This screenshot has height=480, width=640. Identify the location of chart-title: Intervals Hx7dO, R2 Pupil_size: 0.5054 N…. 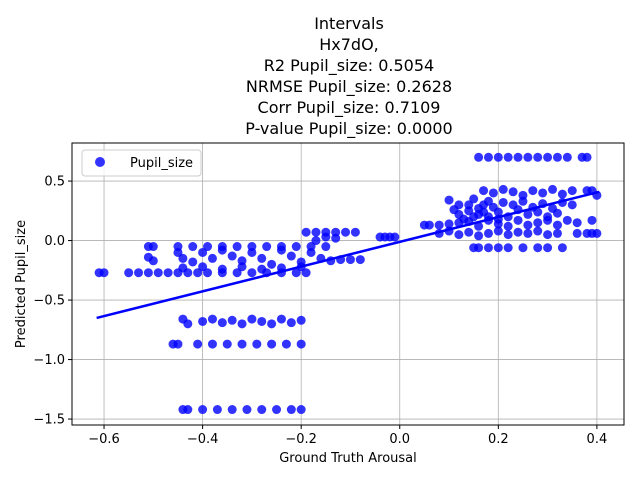
(348, 76).